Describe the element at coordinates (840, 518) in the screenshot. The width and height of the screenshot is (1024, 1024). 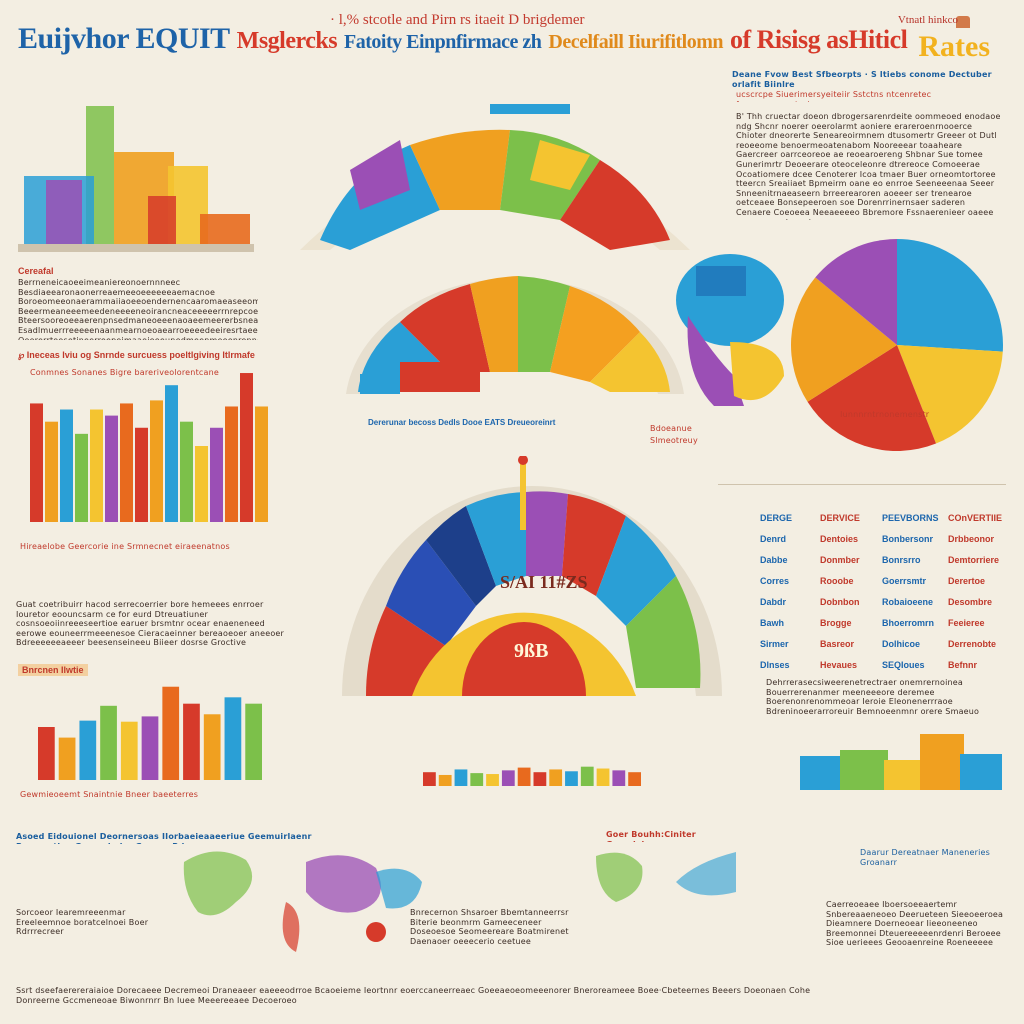
I see `table-header: DERVICE` at that location.